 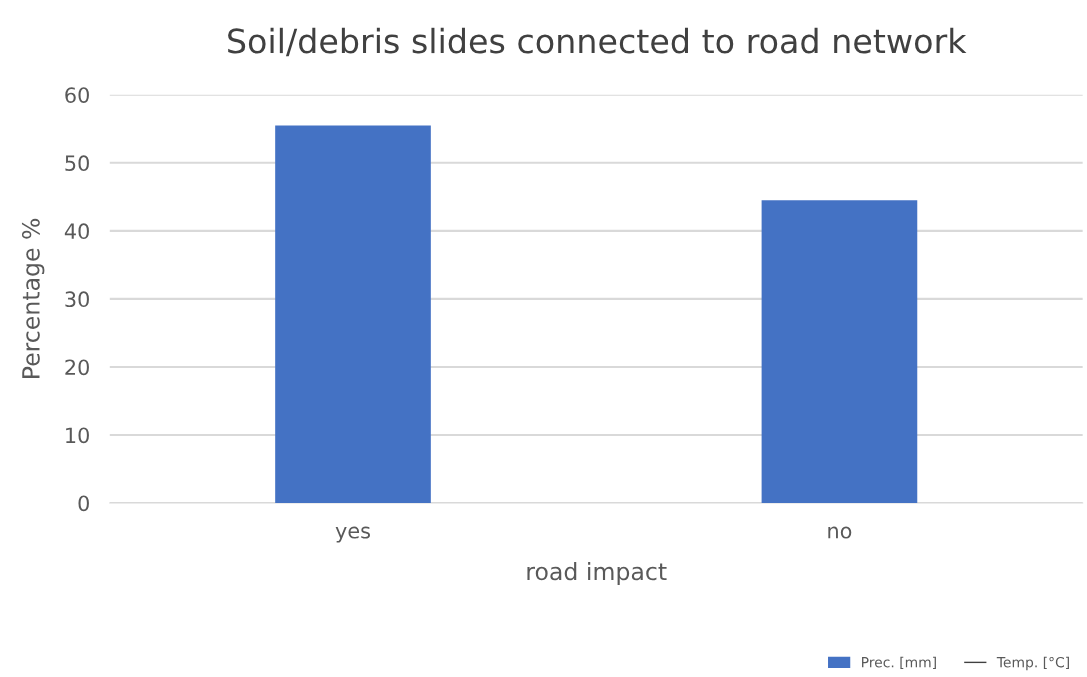 What do you see at coordinates (597, 573) in the screenshot?
I see `x-axis-title: road impact` at bounding box center [597, 573].